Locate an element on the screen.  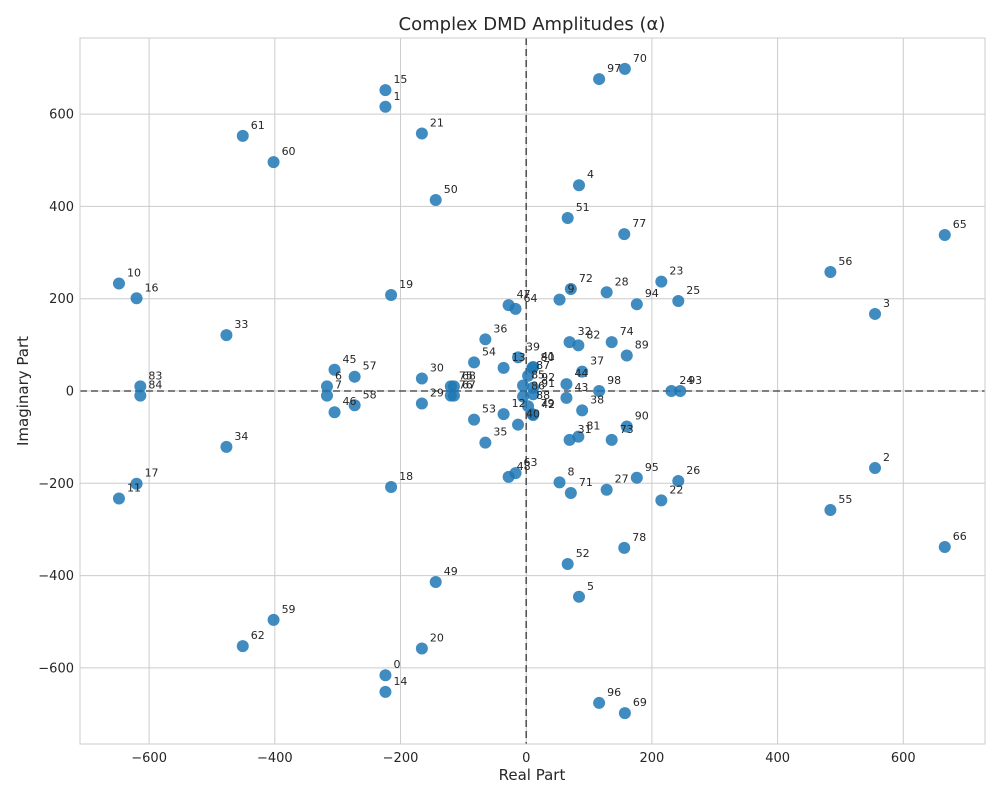
point-label: 17 is located at coordinates (152, 473).